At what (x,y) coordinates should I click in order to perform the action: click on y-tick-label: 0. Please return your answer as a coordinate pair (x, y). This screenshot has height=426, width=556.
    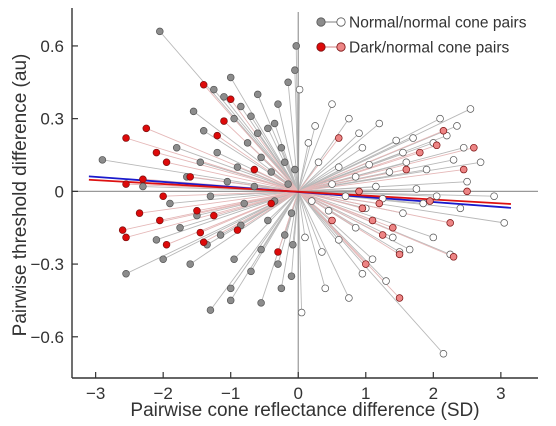
    Looking at the image, I should click on (59, 191).